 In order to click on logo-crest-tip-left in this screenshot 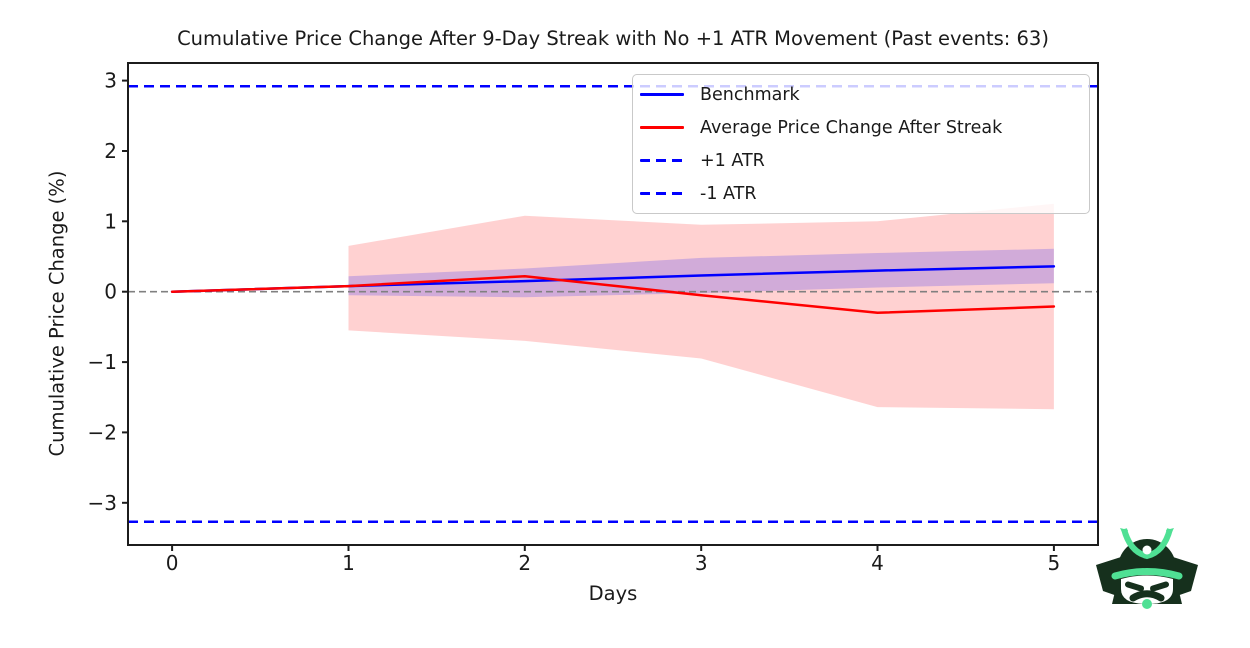, I will do `click(1124, 533)`.